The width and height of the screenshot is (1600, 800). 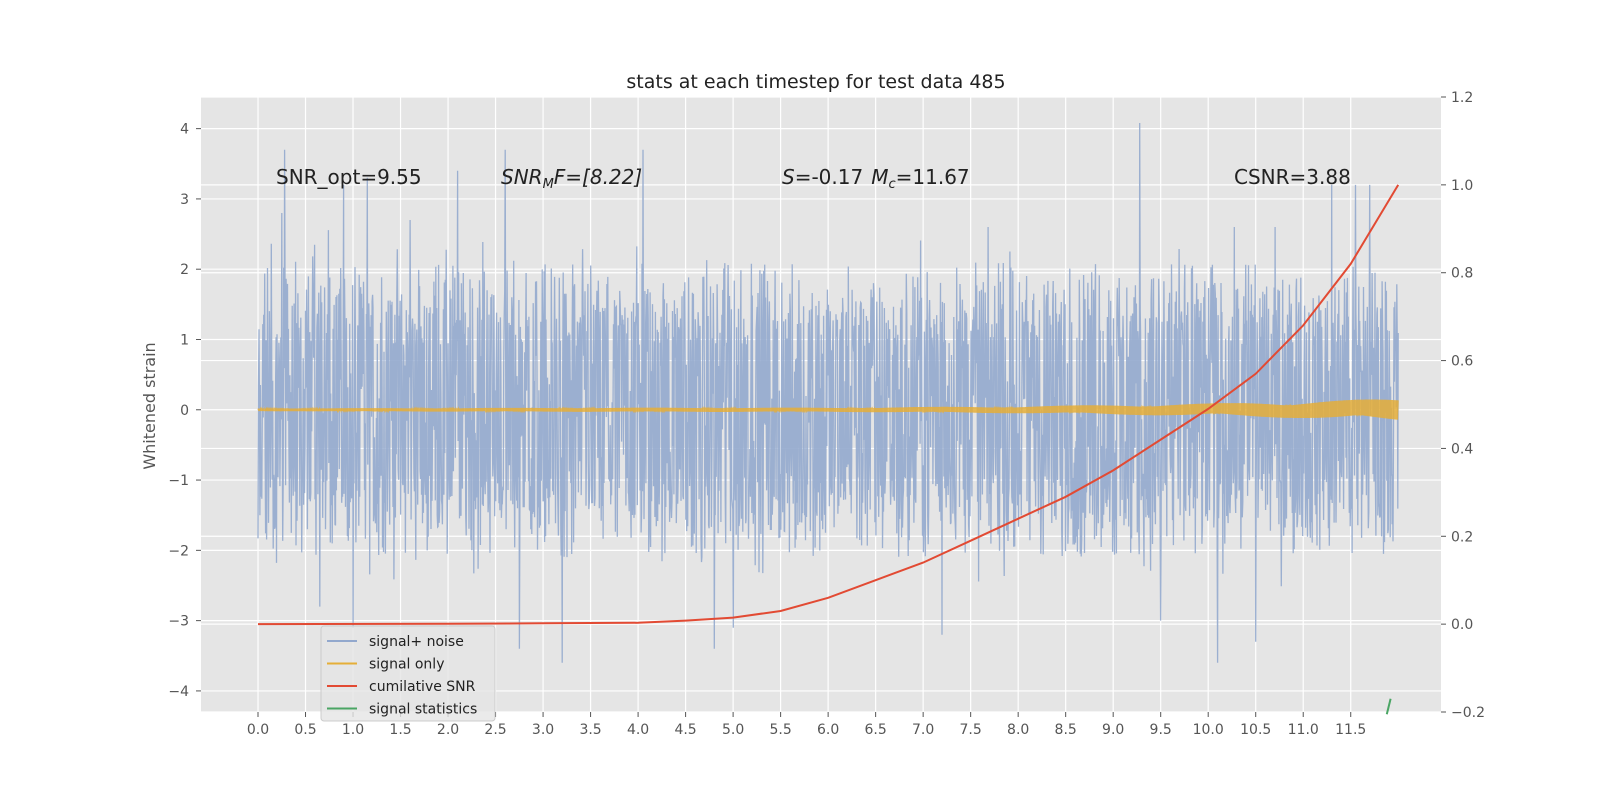 What do you see at coordinates (178, 551) in the screenshot?
I see `y-tick-label: −2` at bounding box center [178, 551].